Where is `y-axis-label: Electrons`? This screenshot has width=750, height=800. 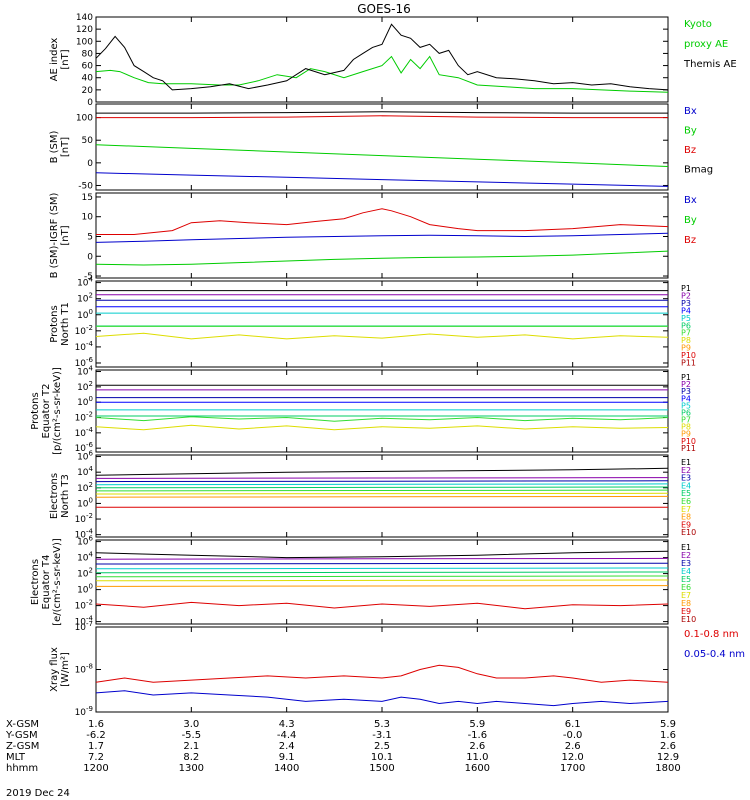
y-axis-label: Electrons is located at coordinates (35, 582).